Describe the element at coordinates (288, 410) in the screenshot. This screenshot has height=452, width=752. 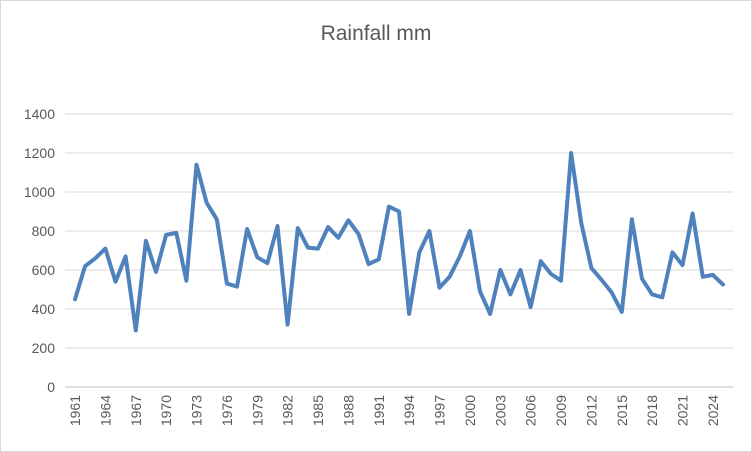
I see `x-tick-label: 1982` at that location.